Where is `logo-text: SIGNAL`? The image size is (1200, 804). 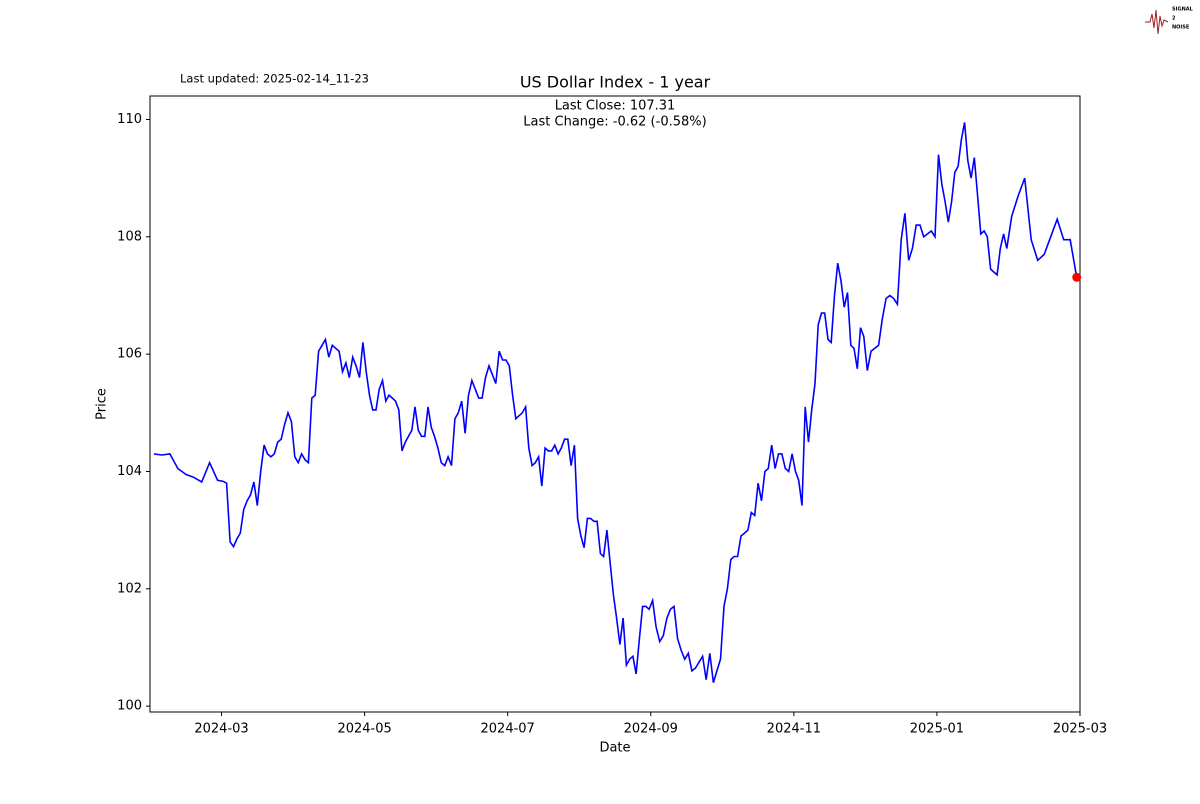 logo-text: SIGNAL is located at coordinates (1183, 10).